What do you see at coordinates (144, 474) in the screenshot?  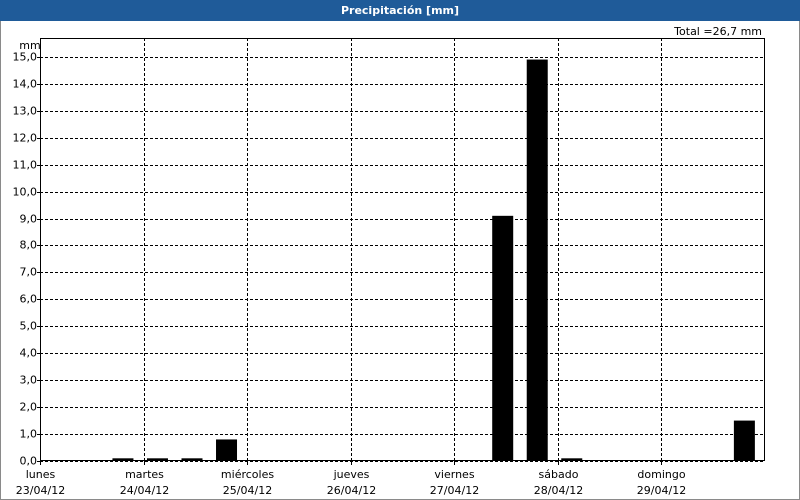 I see `day-label: martes` at bounding box center [144, 474].